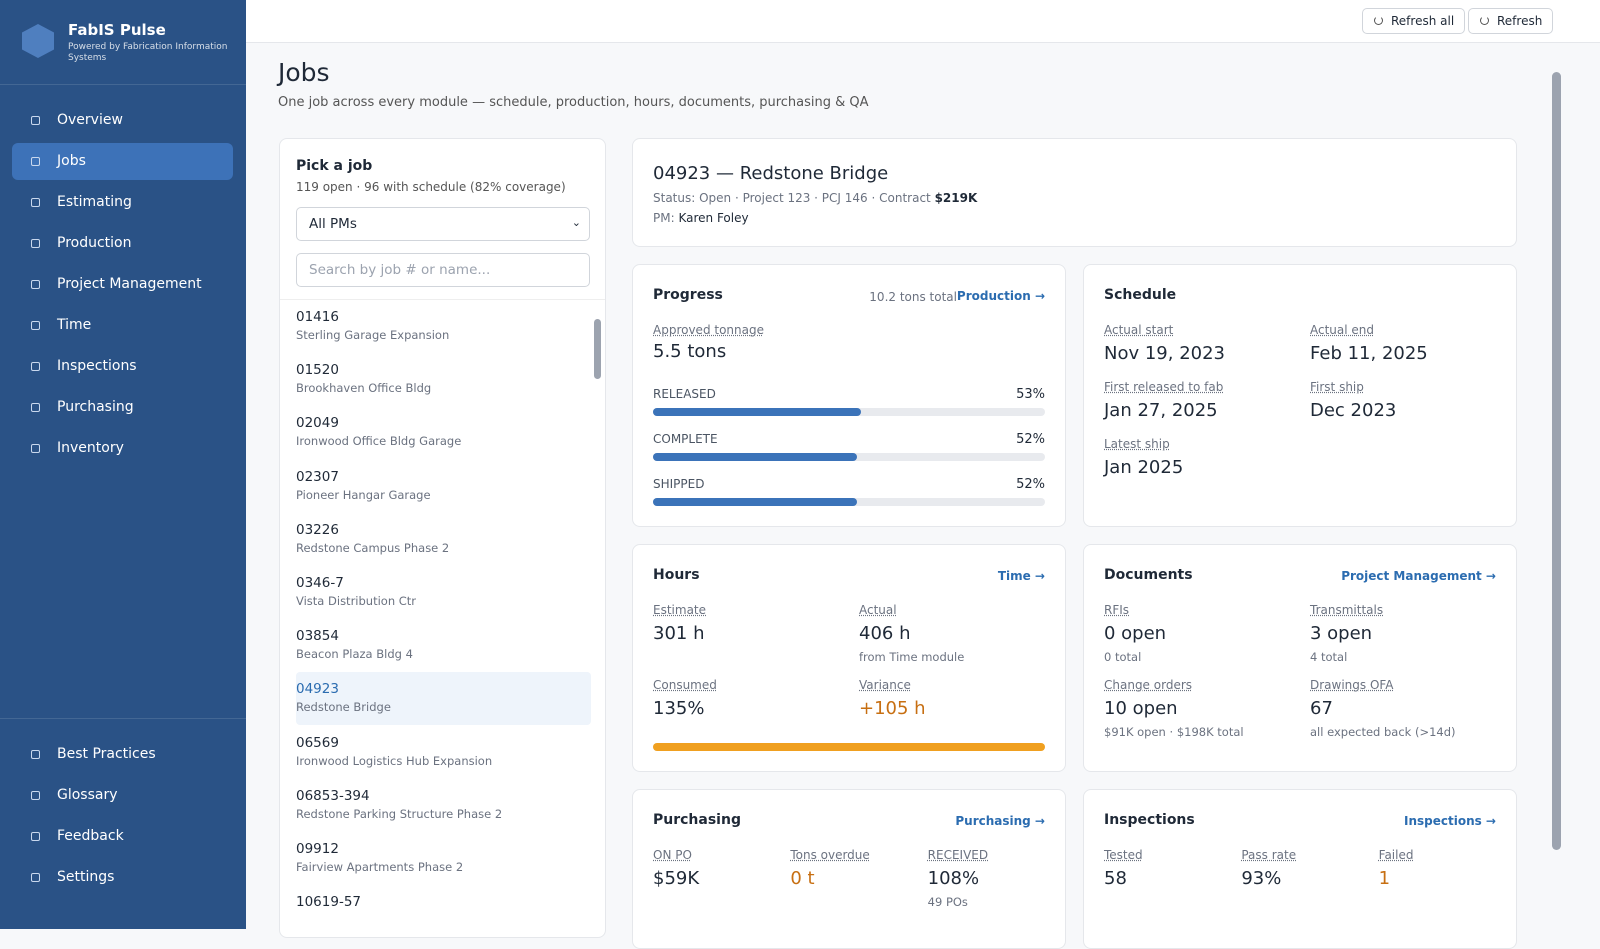 This screenshot has height=949, width=1600. Describe the element at coordinates (394, 760) in the screenshot. I see `job-name: Ironwood Logistics Hub Expansion` at that location.